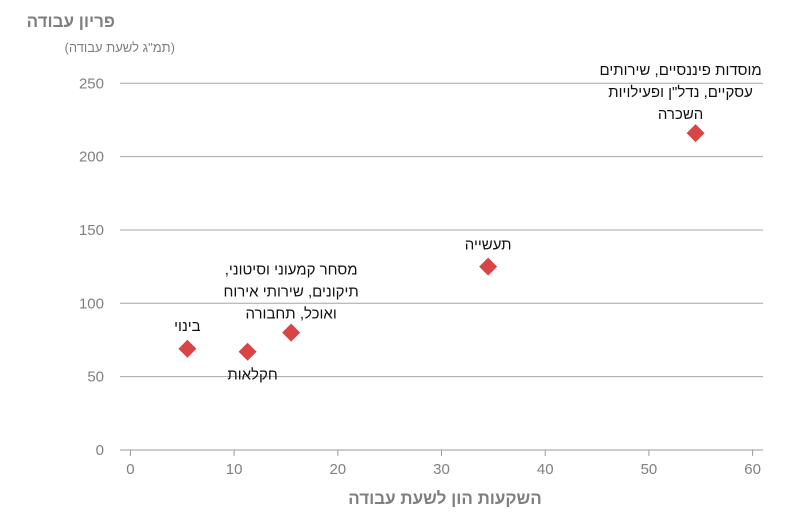 The width and height of the screenshot is (785, 513). Describe the element at coordinates (445, 498) in the screenshot. I see `x-axis-title: השקעות הון לשעת עבודה` at that location.